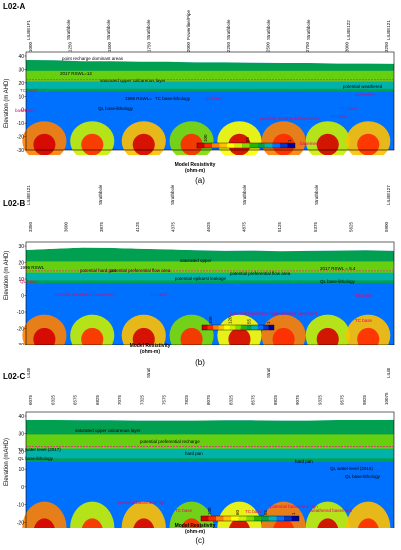 This screenshot has height=550, width=401. I want to click on legend-title: Model Resistivity (ohm-m), so click(195, 529).